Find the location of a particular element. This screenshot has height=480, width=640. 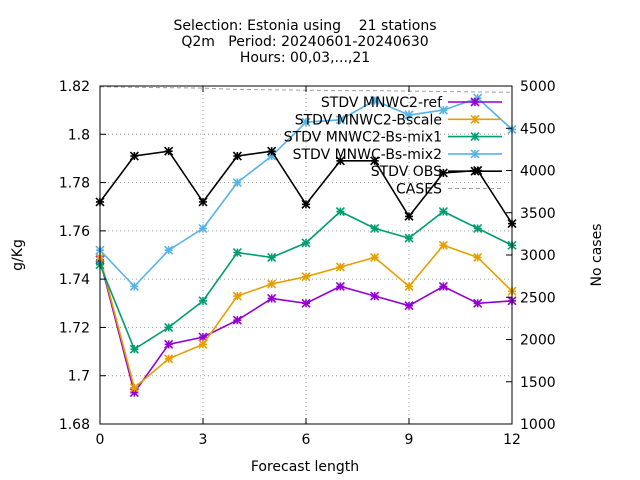

x-tick-label: 12 is located at coordinates (512, 440).